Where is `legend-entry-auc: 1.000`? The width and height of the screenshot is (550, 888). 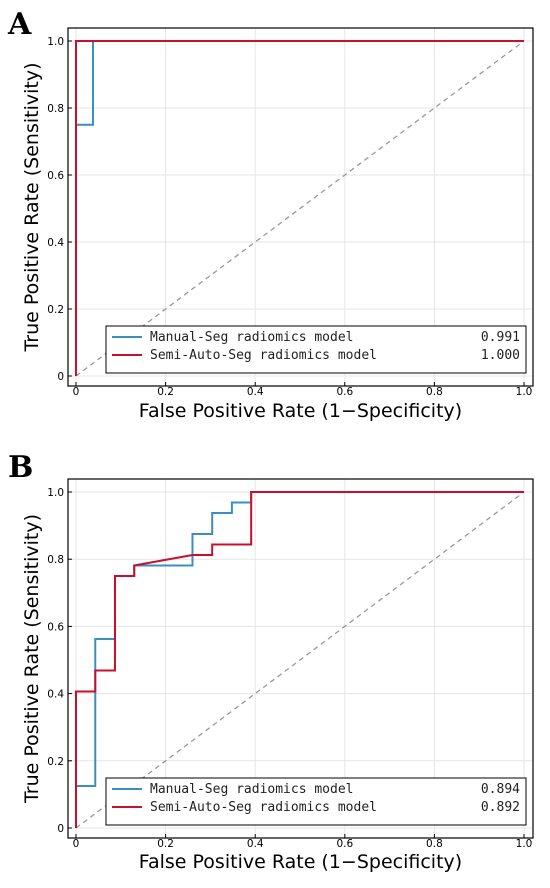
legend-entry-auc: 1.000 is located at coordinates (500, 355).